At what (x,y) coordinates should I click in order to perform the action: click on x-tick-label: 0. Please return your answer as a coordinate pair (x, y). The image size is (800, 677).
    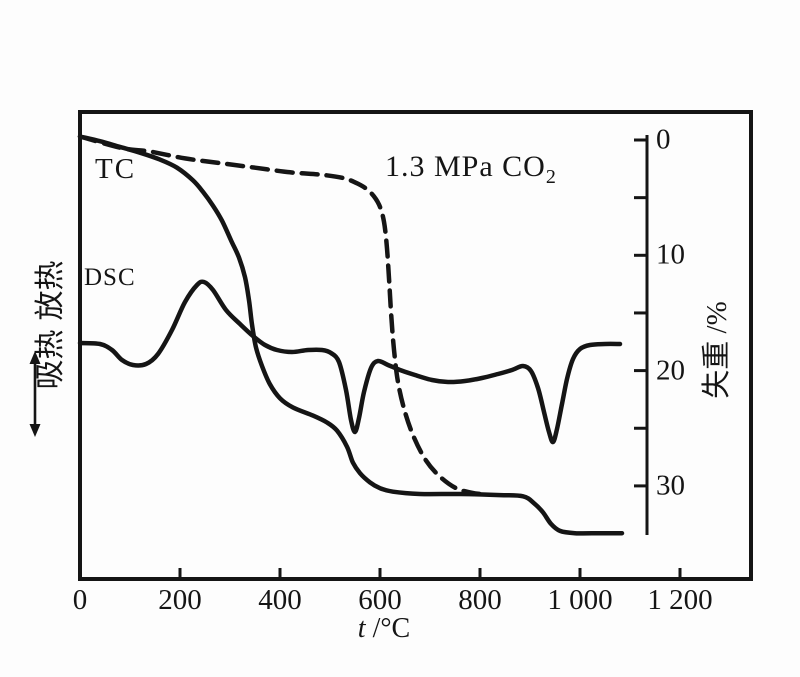
    Looking at the image, I should click on (80, 600).